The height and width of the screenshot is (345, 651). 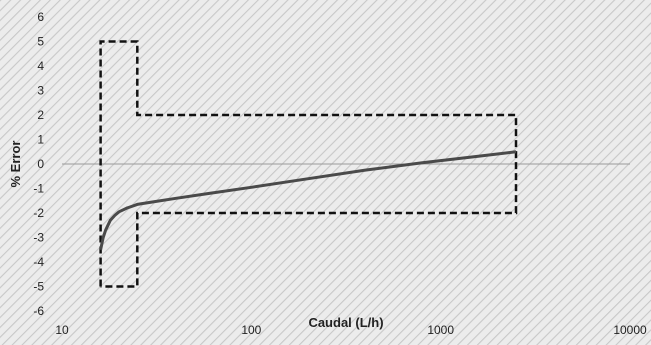 I want to click on y-tick-label: -4, so click(x=38, y=262).